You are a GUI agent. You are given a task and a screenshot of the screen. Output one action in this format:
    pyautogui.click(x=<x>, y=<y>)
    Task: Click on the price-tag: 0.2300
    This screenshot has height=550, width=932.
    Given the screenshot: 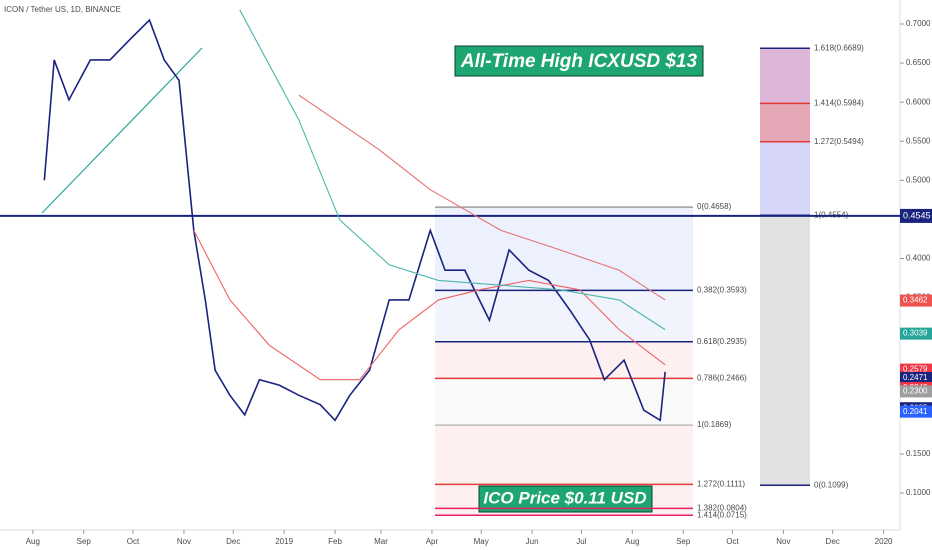 What is the action you would take?
    pyautogui.click(x=915, y=391)
    